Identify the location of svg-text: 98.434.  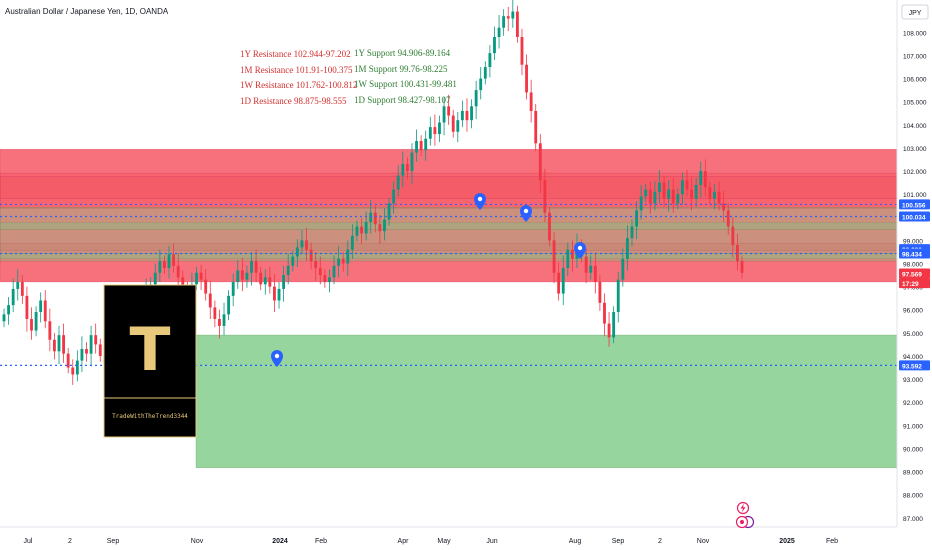
(912, 254).